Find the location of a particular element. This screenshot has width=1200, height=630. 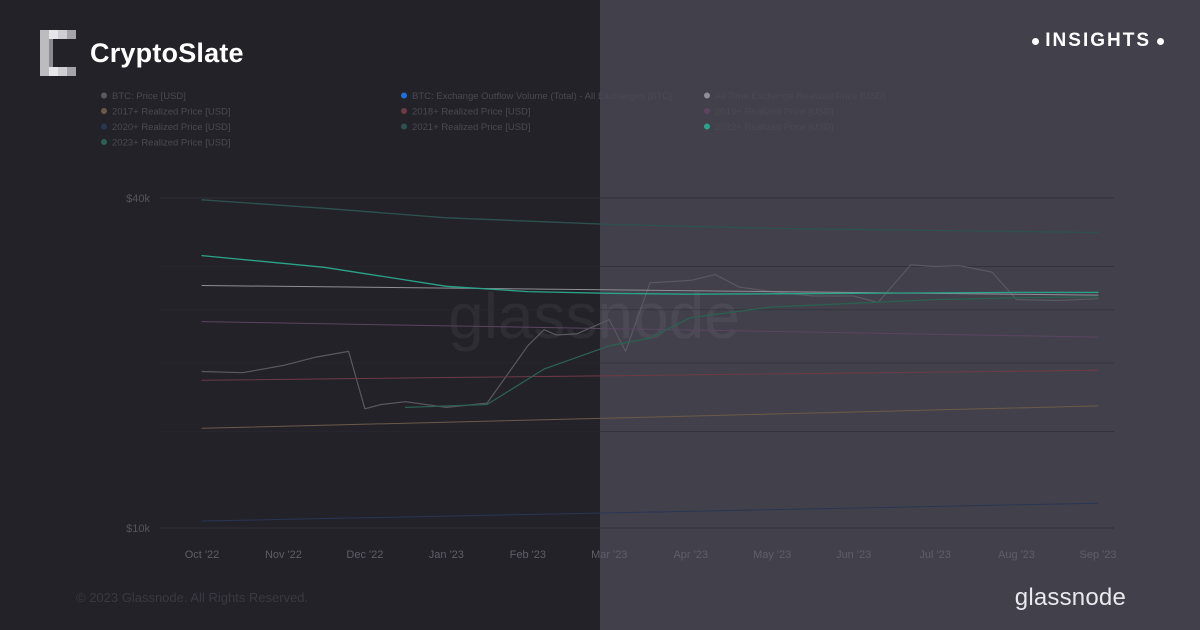

legend-label: 2023+ Realized Price [USD] is located at coordinates (171, 143).